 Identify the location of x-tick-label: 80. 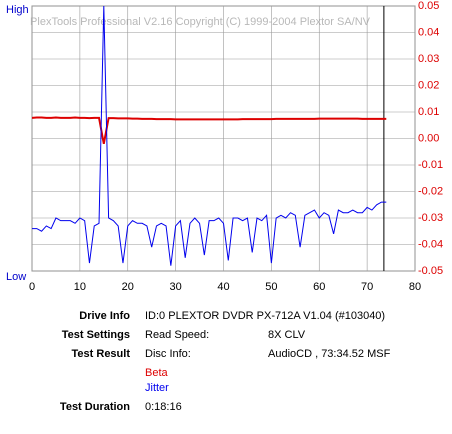
(415, 287).